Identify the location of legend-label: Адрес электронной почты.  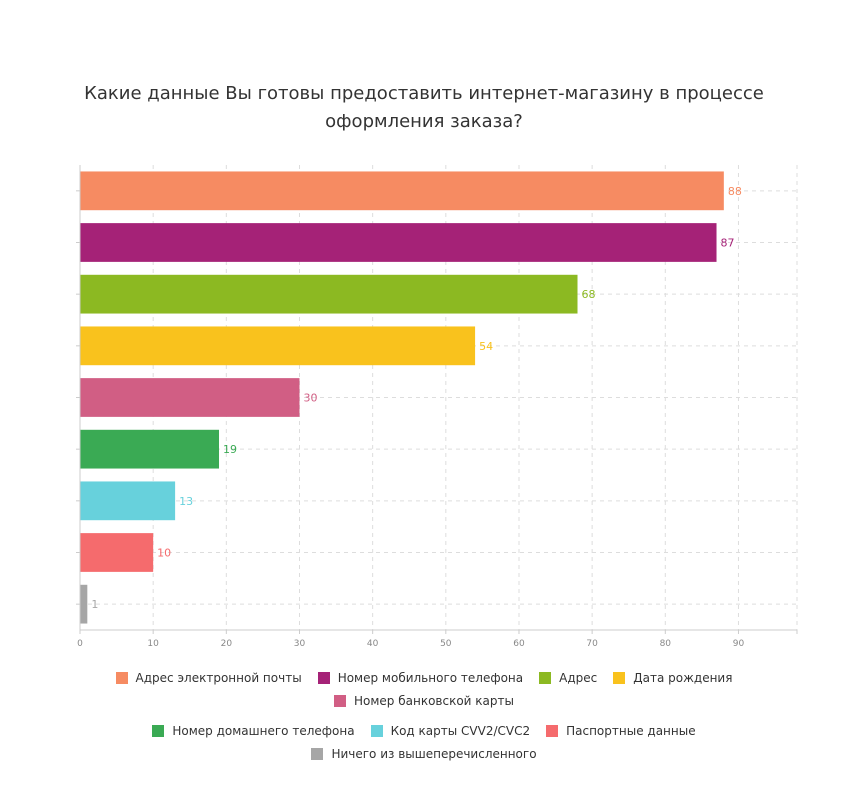
(218, 678).